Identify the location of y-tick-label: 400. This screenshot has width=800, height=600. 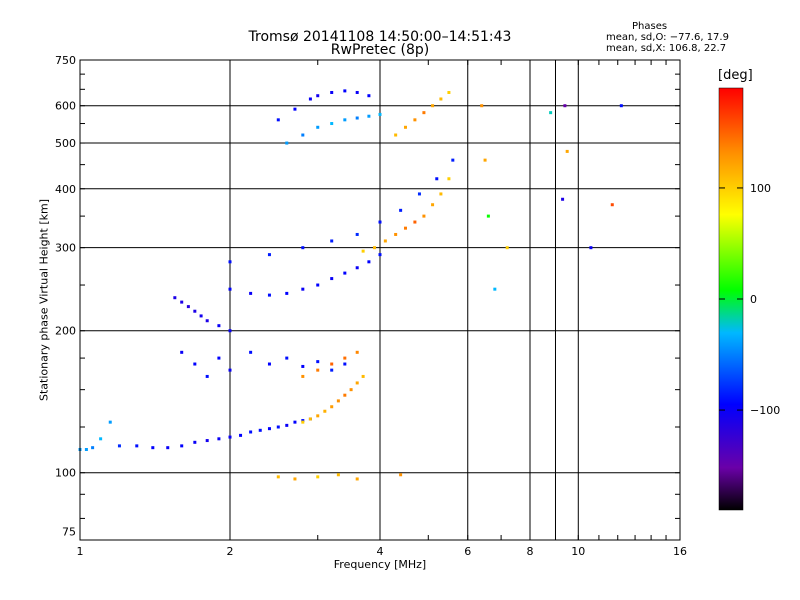
(65, 189).